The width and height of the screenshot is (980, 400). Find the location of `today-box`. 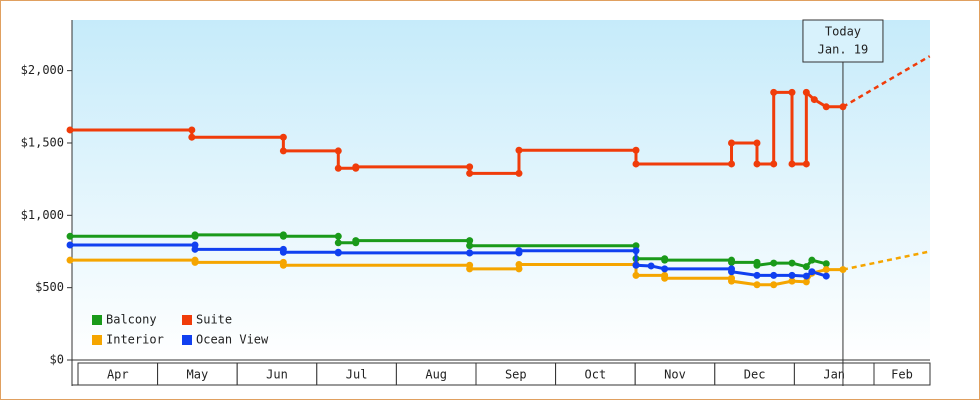

today-box is located at coordinates (843, 41).